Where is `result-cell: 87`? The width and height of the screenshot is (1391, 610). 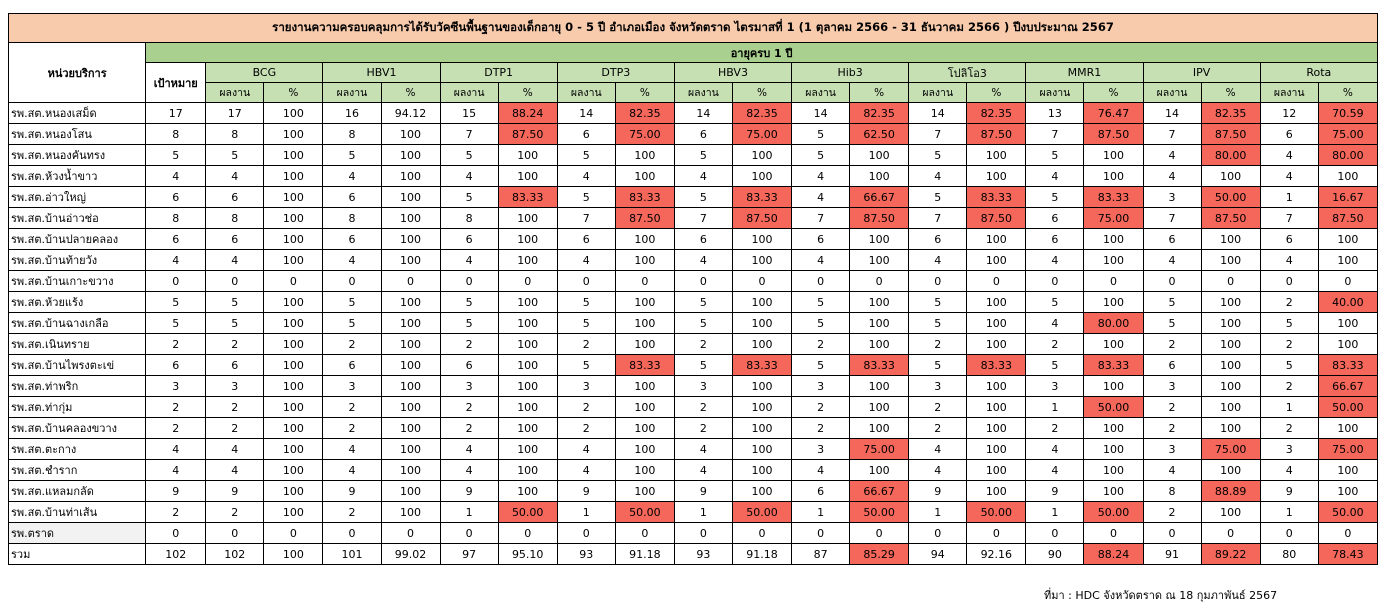
result-cell: 87 is located at coordinates (821, 554).